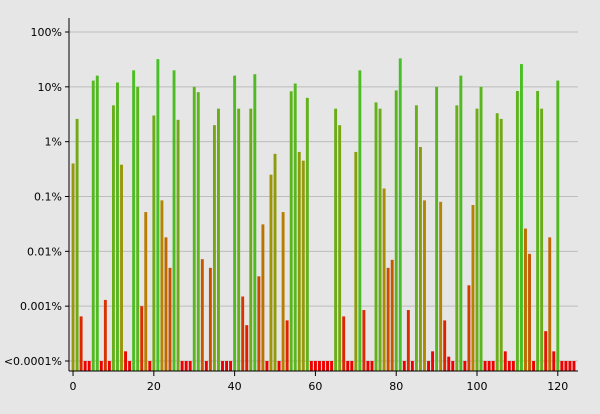 Image resolution: width=600 pixels, height=414 pixels. I want to click on y-tick-label-1: 0.001%, so click(41, 306).